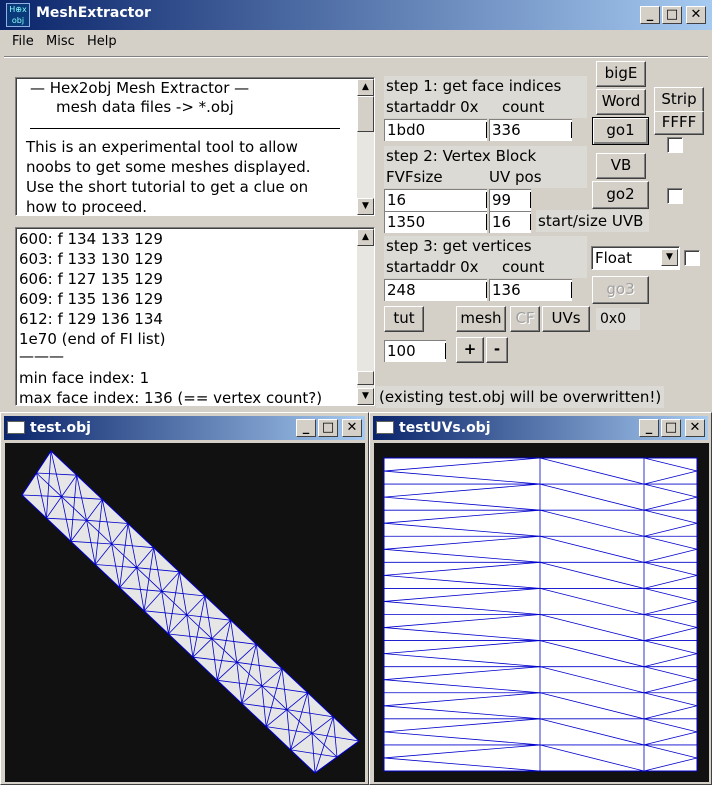 The height and width of the screenshot is (785, 712). Describe the element at coordinates (435, 290) in the screenshot. I see `step3-startaddr-input: 248` at that location.